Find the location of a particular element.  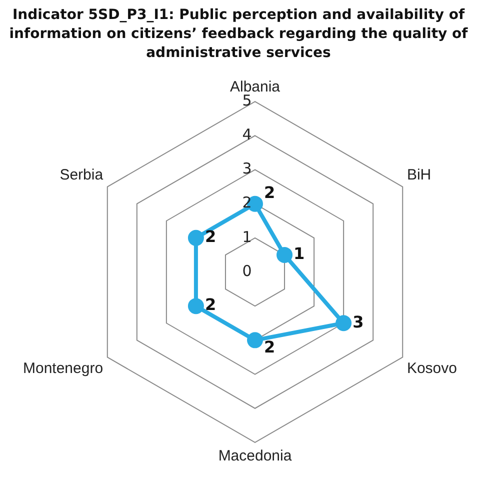

data-label: 3 is located at coordinates (358, 322).